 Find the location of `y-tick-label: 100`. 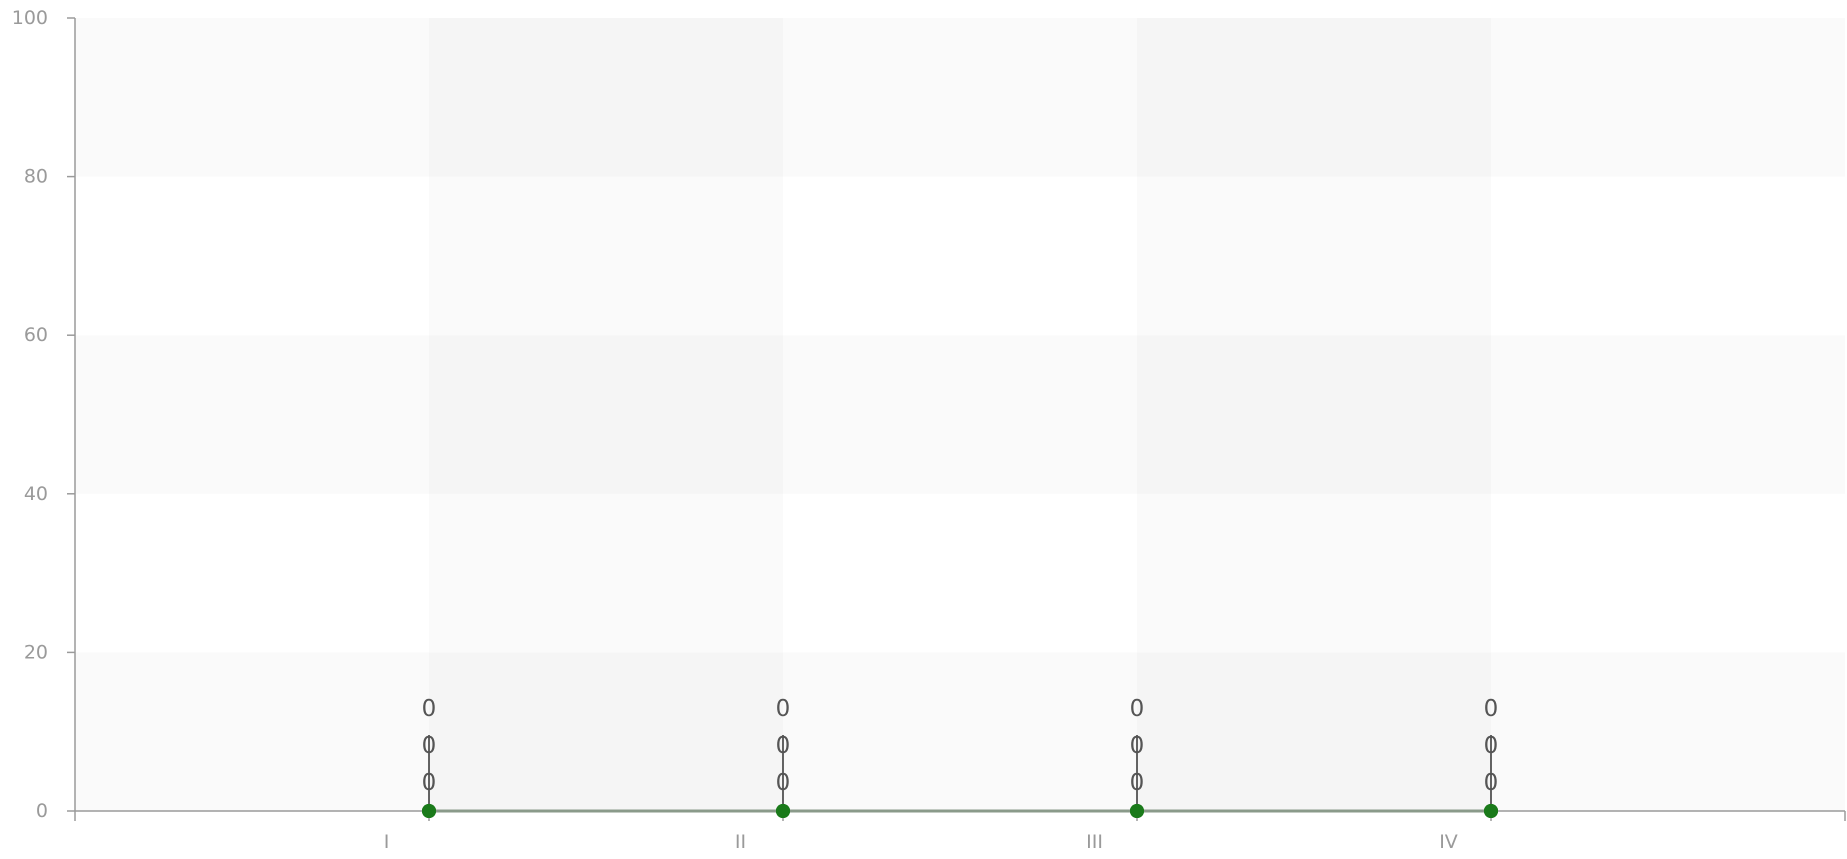

y-tick-label: 100 is located at coordinates (30, 18).